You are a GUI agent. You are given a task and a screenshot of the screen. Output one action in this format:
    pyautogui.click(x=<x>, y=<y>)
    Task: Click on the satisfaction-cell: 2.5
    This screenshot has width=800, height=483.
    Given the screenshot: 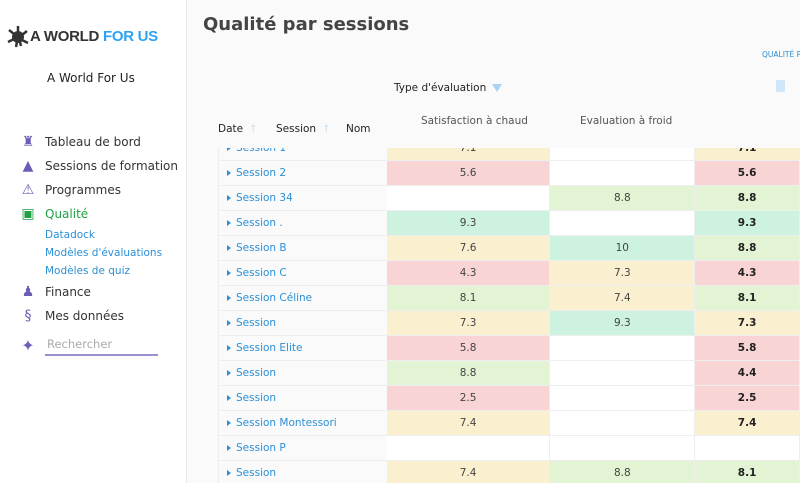 What is the action you would take?
    pyautogui.click(x=468, y=398)
    